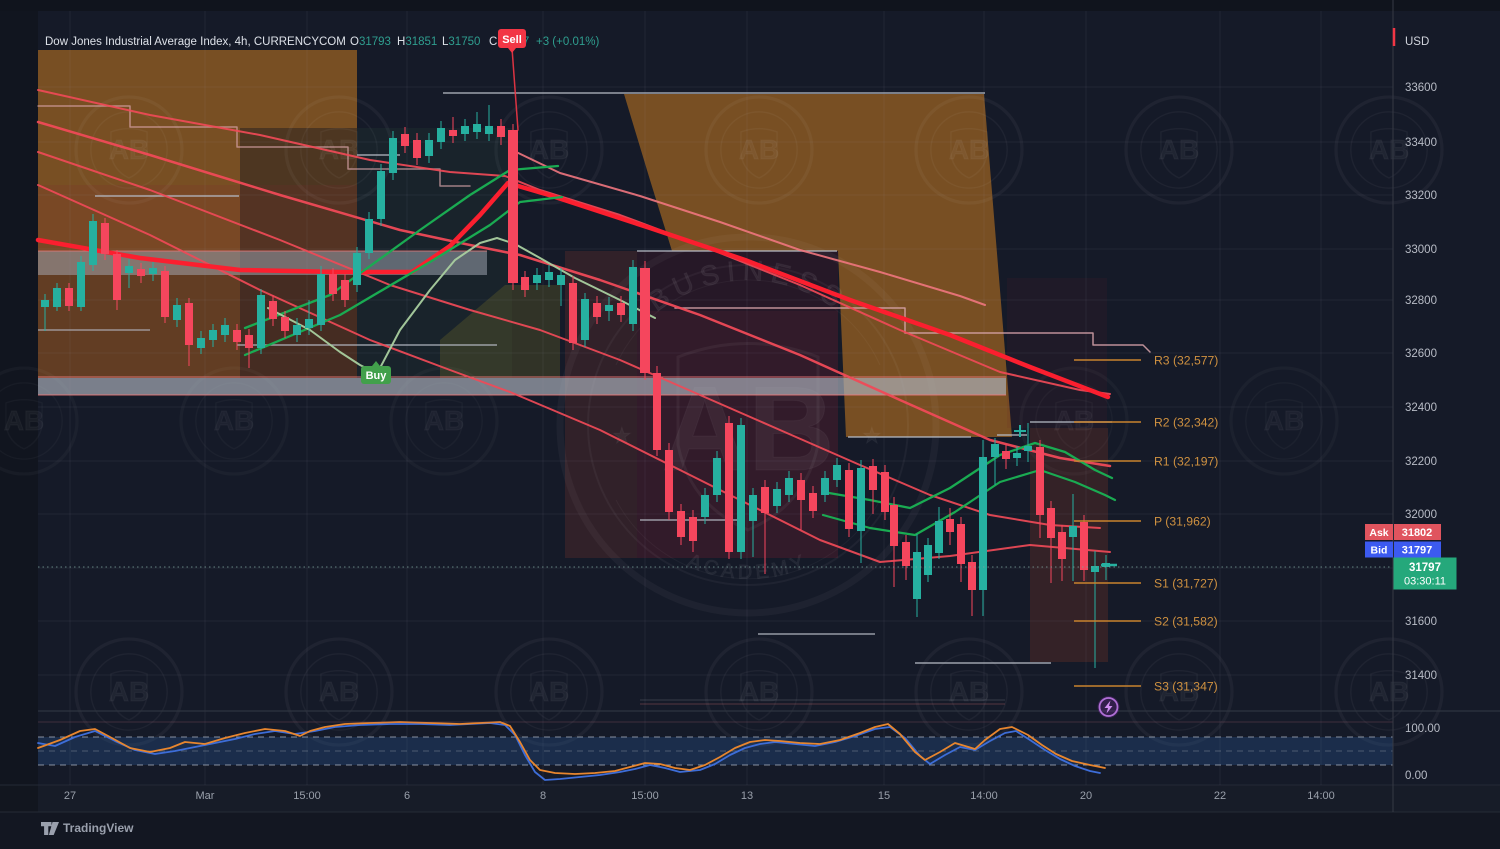  What do you see at coordinates (1182, 522) in the screenshot?
I see `svg-text: P (31,962)` at bounding box center [1182, 522].